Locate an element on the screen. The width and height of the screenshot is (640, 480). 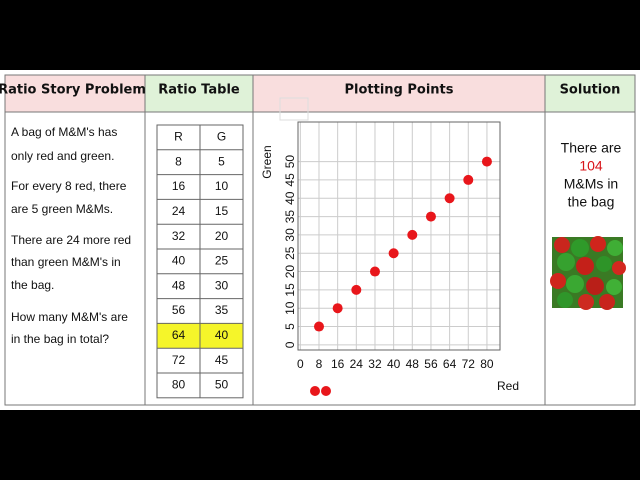
table-cell: 48 is located at coordinates (179, 285).